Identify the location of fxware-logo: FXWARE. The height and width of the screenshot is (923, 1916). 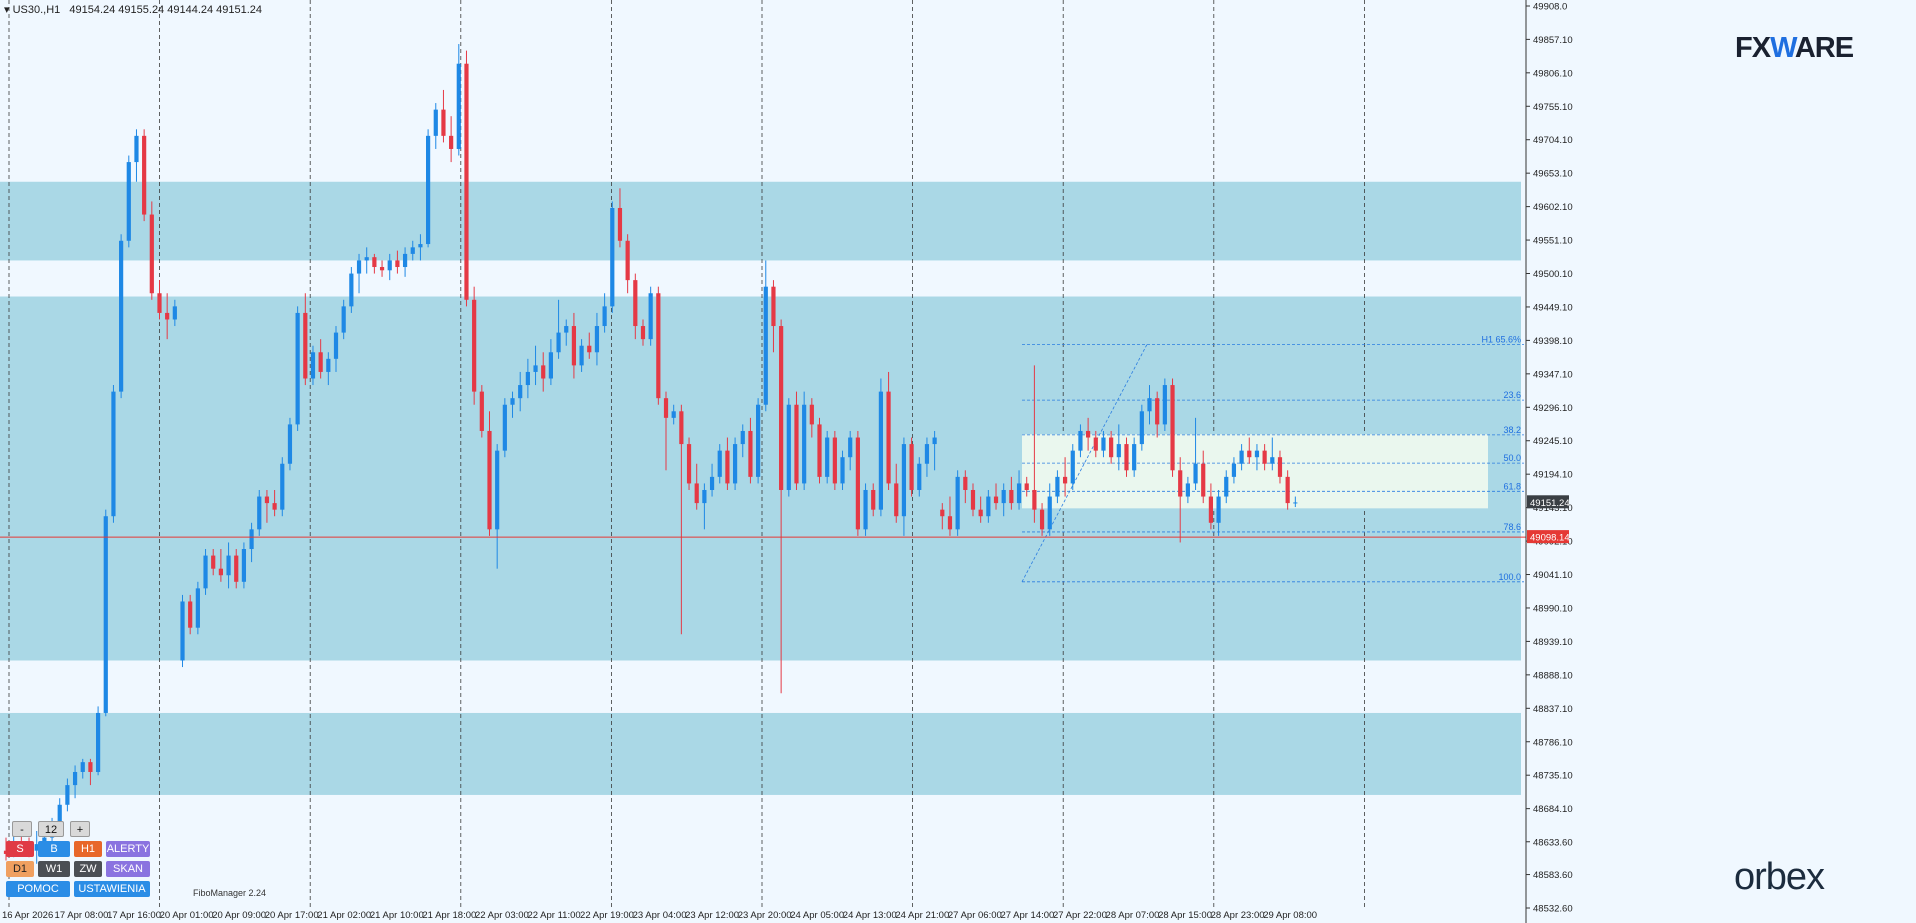
(1794, 48).